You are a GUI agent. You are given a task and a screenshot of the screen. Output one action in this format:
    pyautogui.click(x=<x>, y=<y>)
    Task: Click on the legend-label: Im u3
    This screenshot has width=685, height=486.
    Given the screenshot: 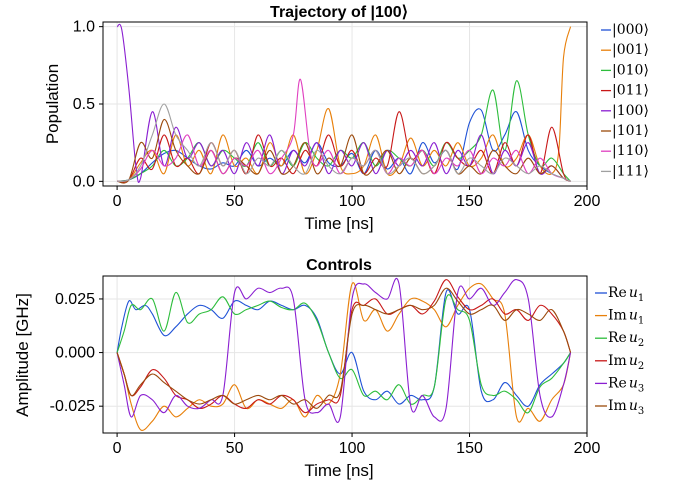 What is the action you would take?
    pyautogui.click(x=626, y=407)
    